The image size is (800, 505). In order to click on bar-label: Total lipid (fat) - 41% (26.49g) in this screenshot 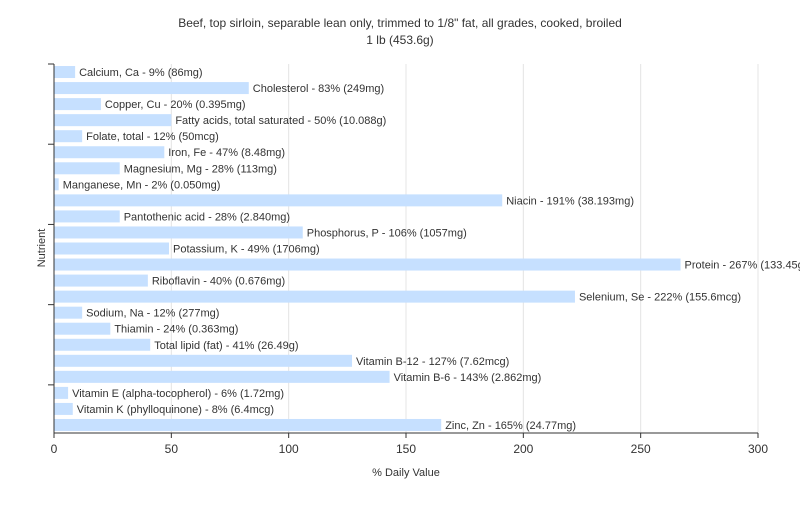, I will do `click(226, 346)`.